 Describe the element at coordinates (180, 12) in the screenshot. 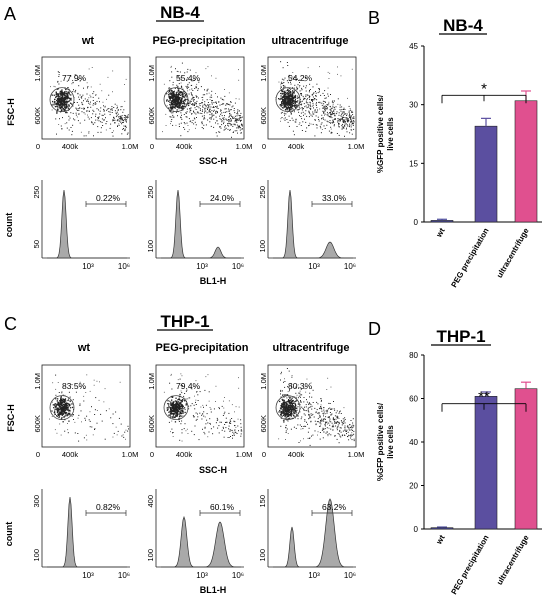

I see `title-nb4-flow: NB-4` at that location.